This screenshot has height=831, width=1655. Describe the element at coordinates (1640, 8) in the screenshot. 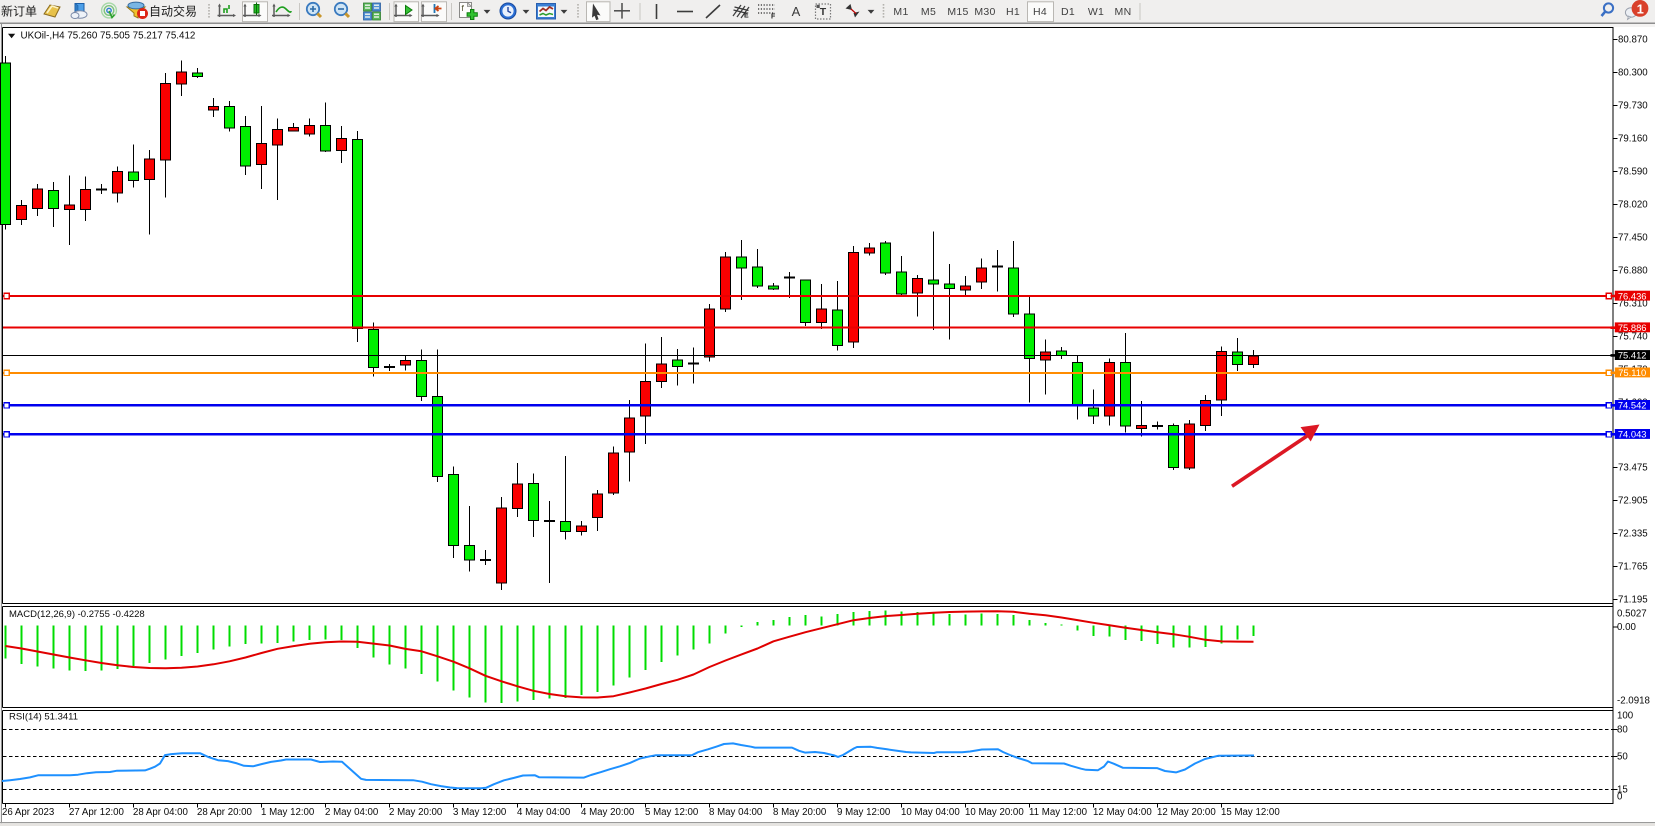

I see `svg-text: 1` at that location.